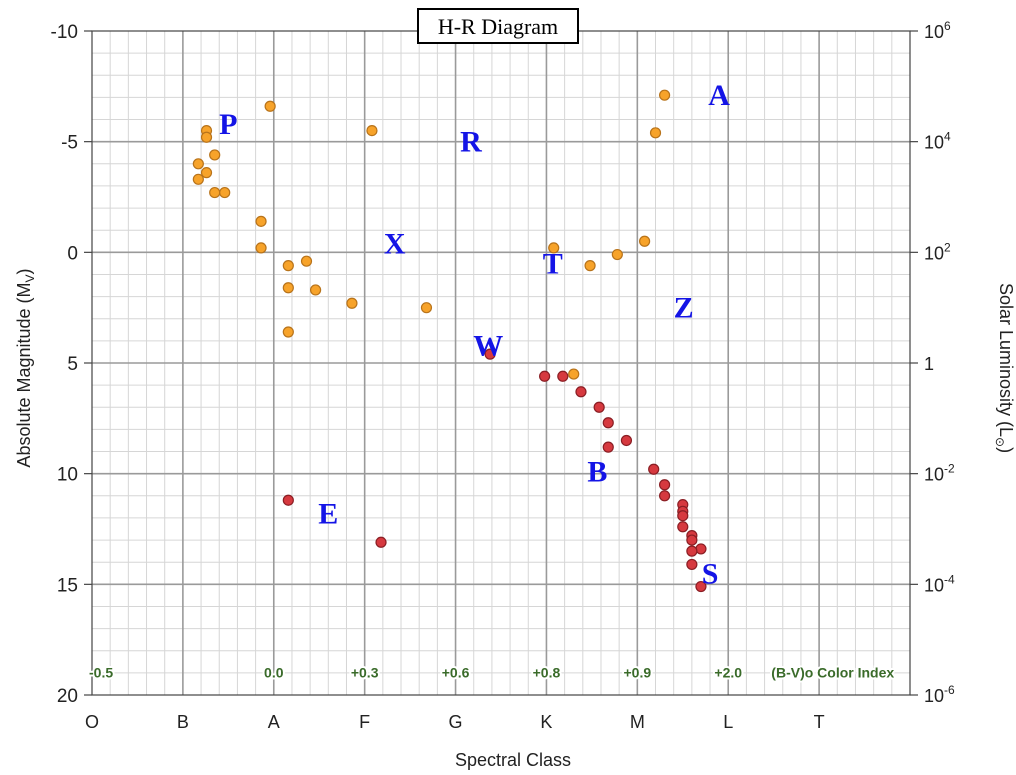  I want to click on spectral-class-label: G, so click(456, 722).